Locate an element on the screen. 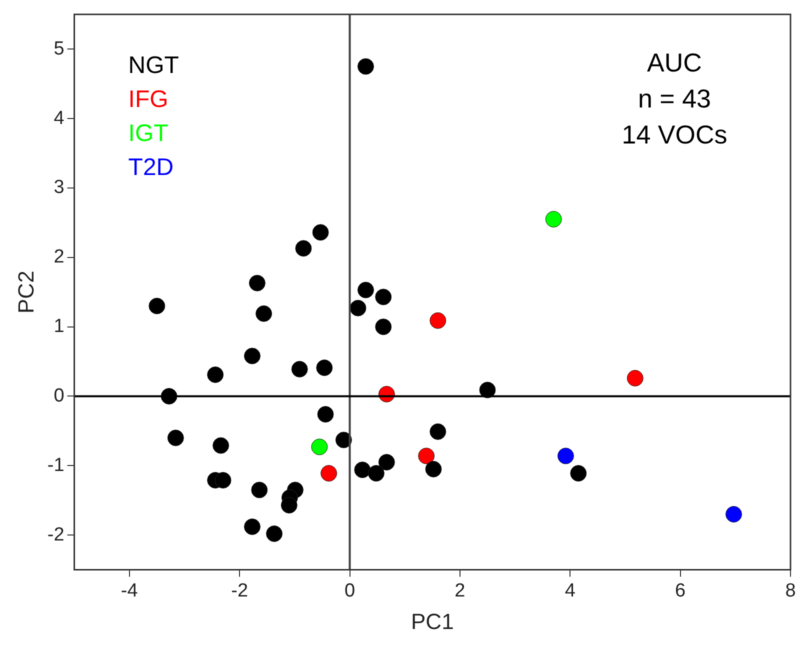  x-tick-label: 6 is located at coordinates (680, 591).